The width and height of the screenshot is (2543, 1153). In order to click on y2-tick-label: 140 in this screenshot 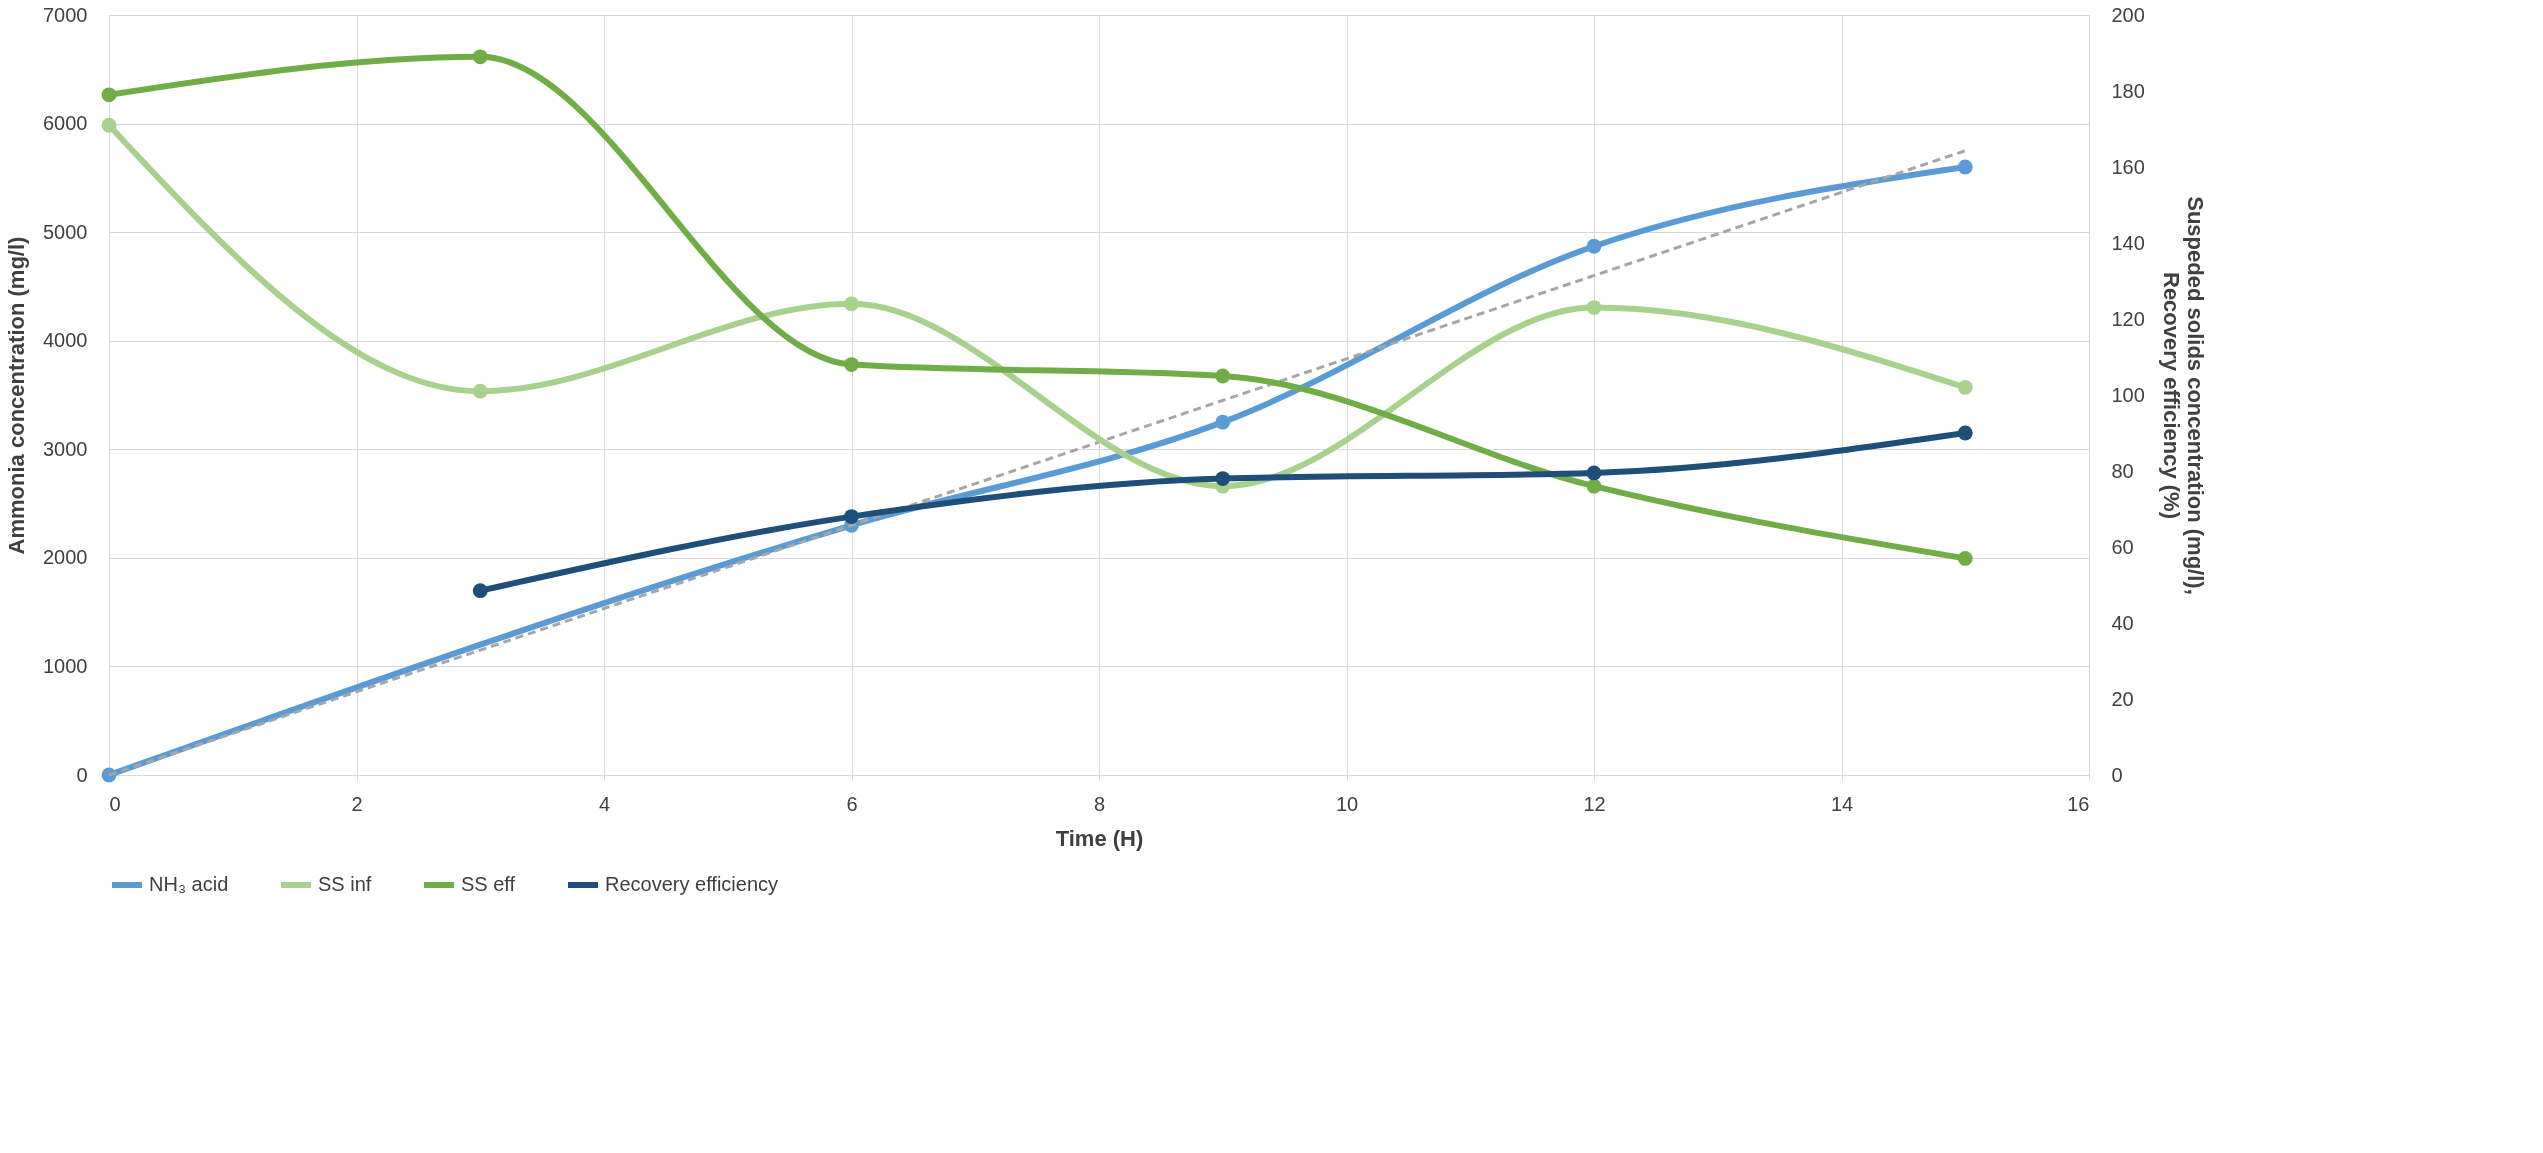, I will do `click(2128, 242)`.